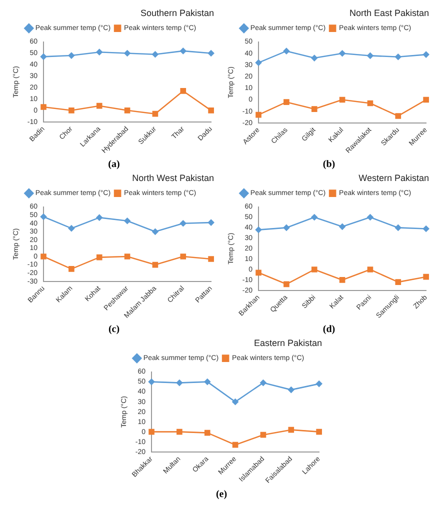 This screenshot has height=516, width=443. I want to click on text: (d), so click(329, 329).